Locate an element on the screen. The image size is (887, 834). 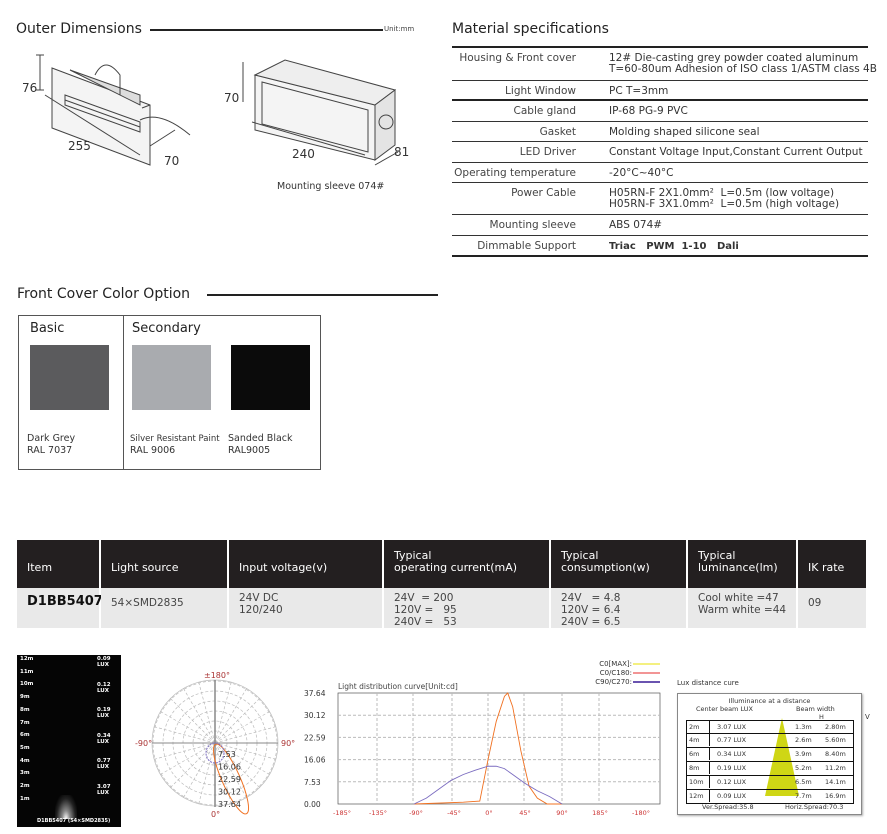
polar-ring-label: 16.06 is located at coordinates (229, 767).